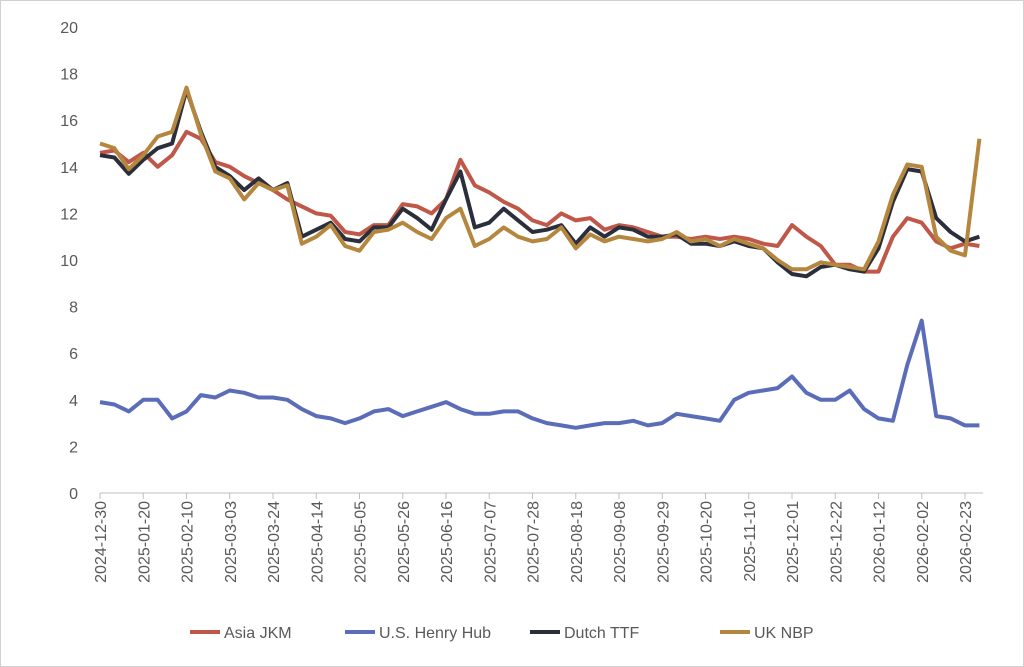 The width and height of the screenshot is (1024, 667). I want to click on x-tick-label: 2026-02-02, so click(923, 542).